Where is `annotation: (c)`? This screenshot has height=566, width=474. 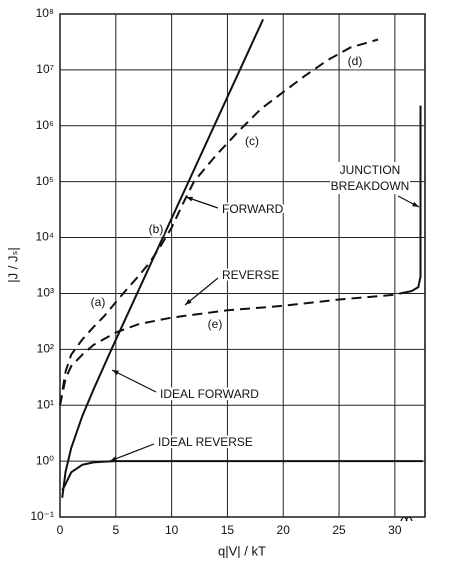 annotation: (c) is located at coordinates (252, 141).